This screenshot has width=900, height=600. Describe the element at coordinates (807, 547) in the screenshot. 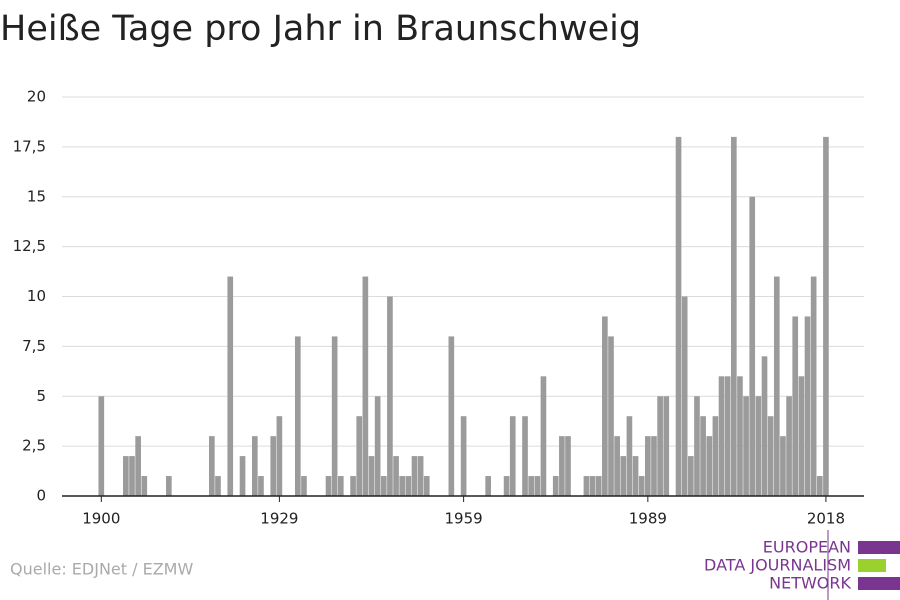

I see `logo-text: EUROPEAN` at that location.